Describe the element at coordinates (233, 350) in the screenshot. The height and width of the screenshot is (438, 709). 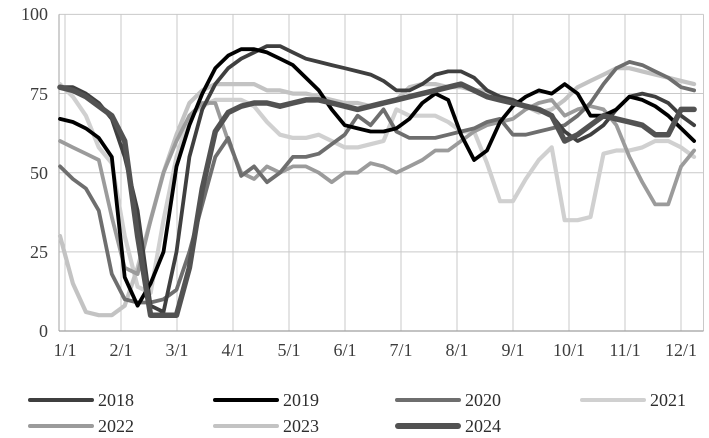
I see `x-tick-label-4-1: 4/1` at that location.